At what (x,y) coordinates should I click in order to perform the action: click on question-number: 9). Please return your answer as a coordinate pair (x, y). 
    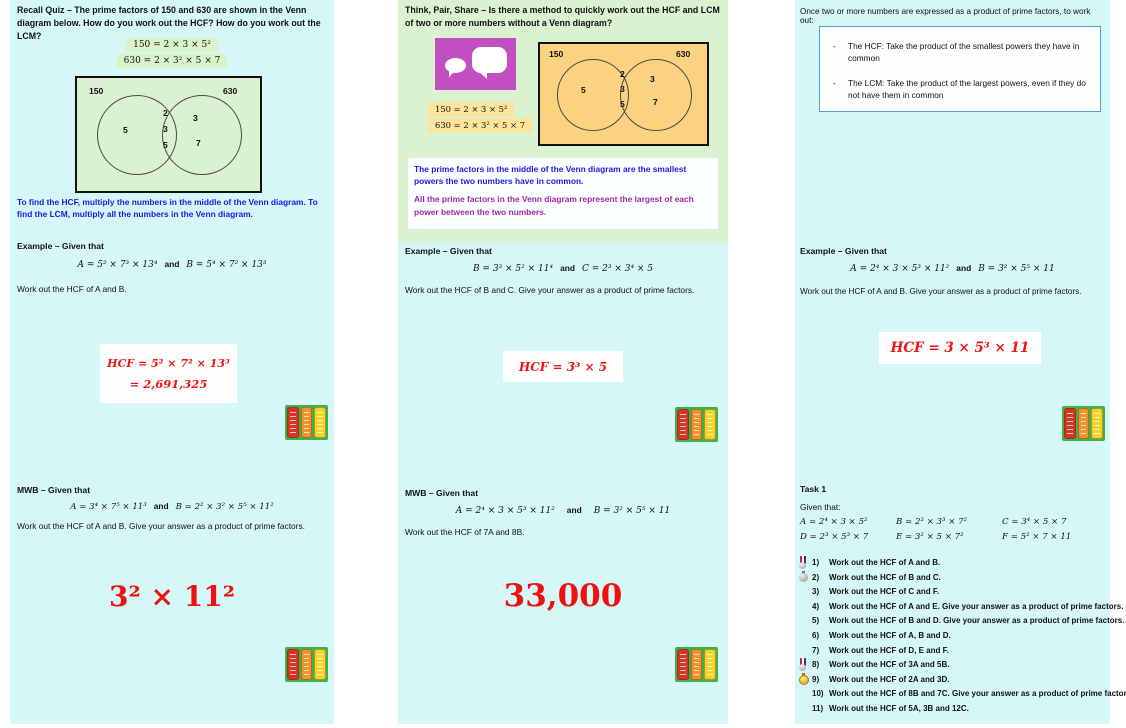
    Looking at the image, I should click on (816, 679).